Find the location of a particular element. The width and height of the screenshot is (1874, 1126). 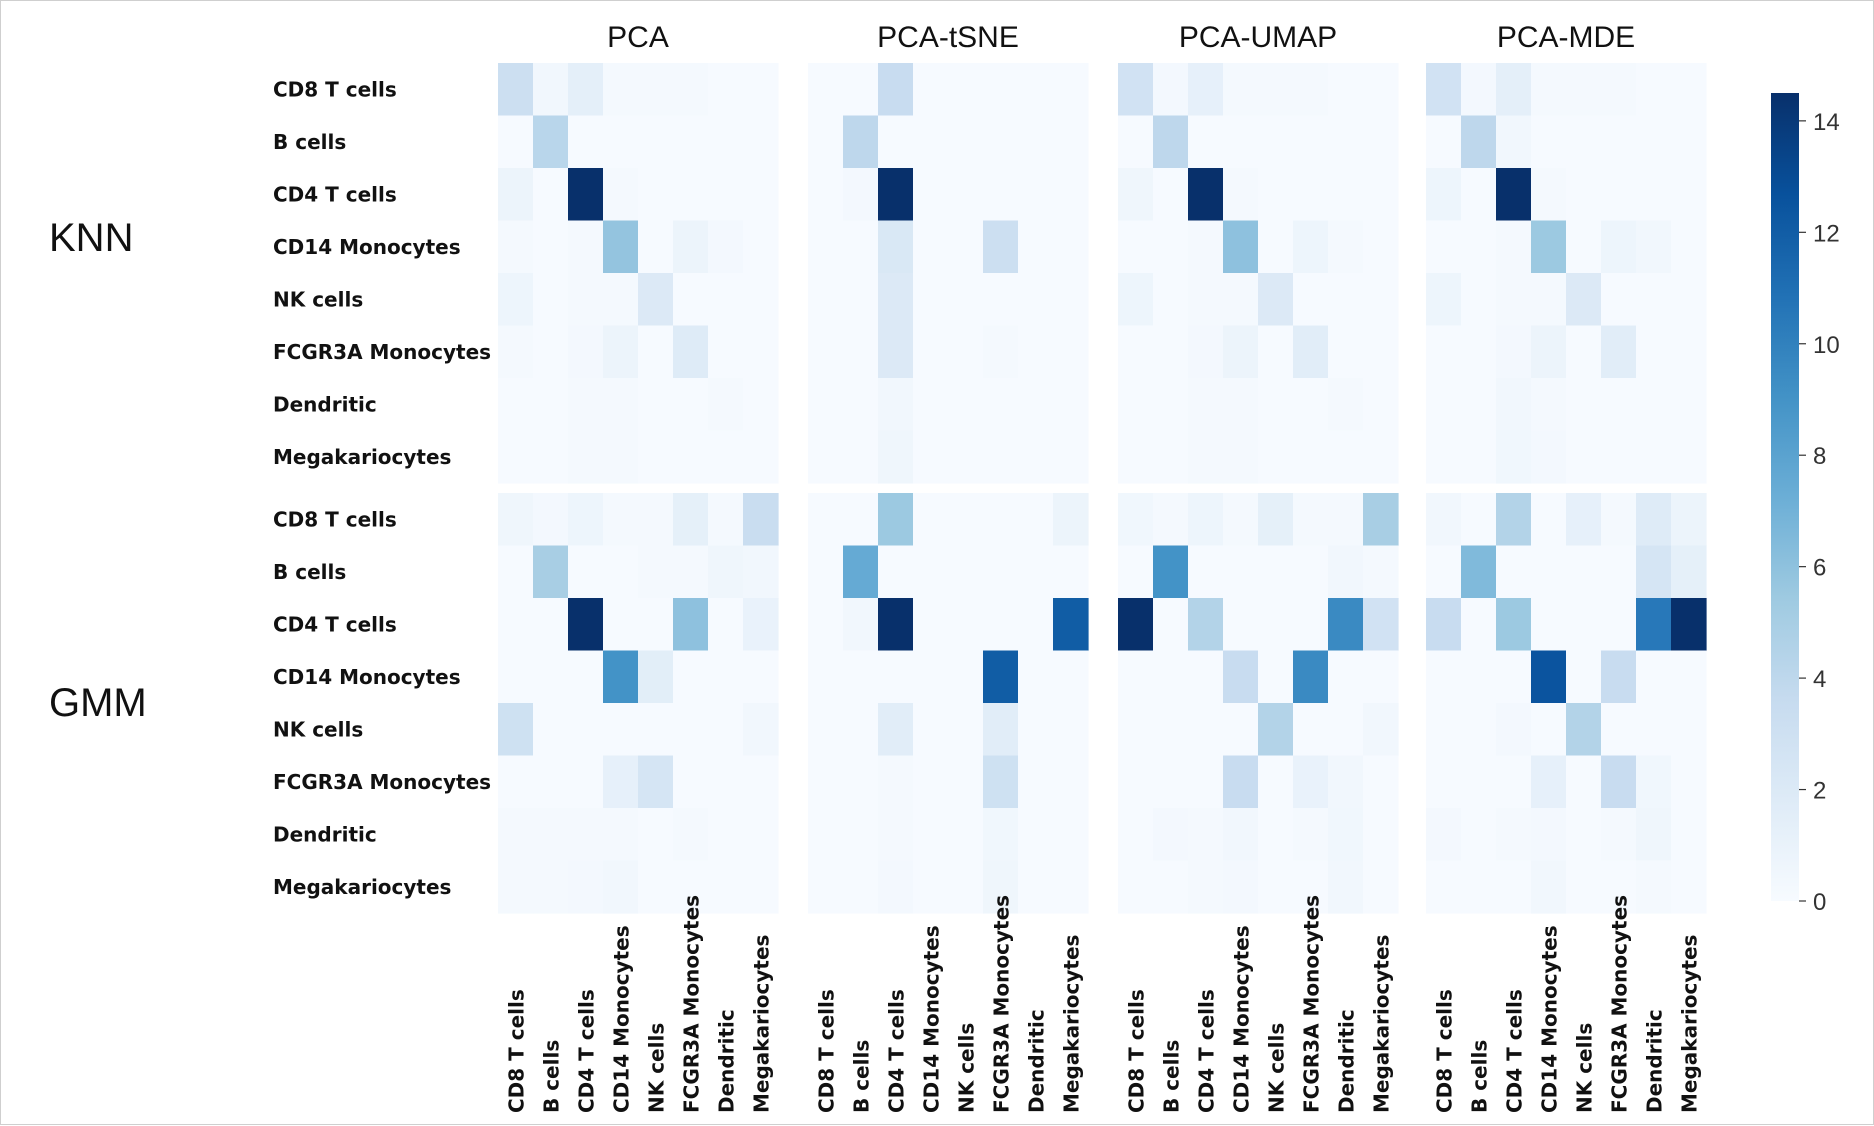

colorbar-gradient is located at coordinates (1785, 497).